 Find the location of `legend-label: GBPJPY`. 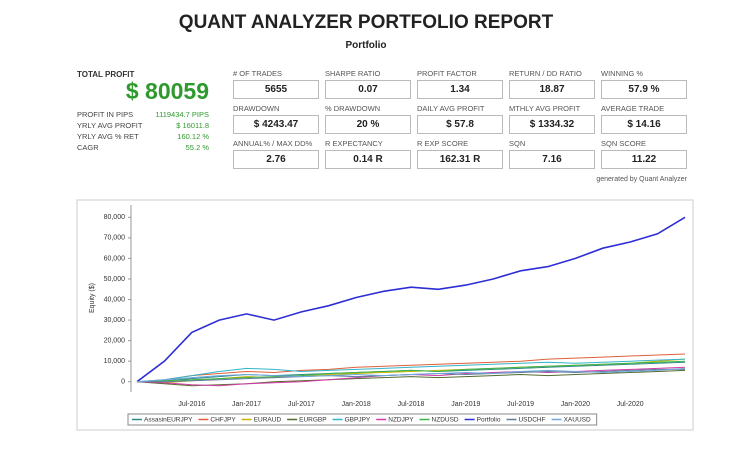

legend-label: GBPJPY is located at coordinates (358, 420).